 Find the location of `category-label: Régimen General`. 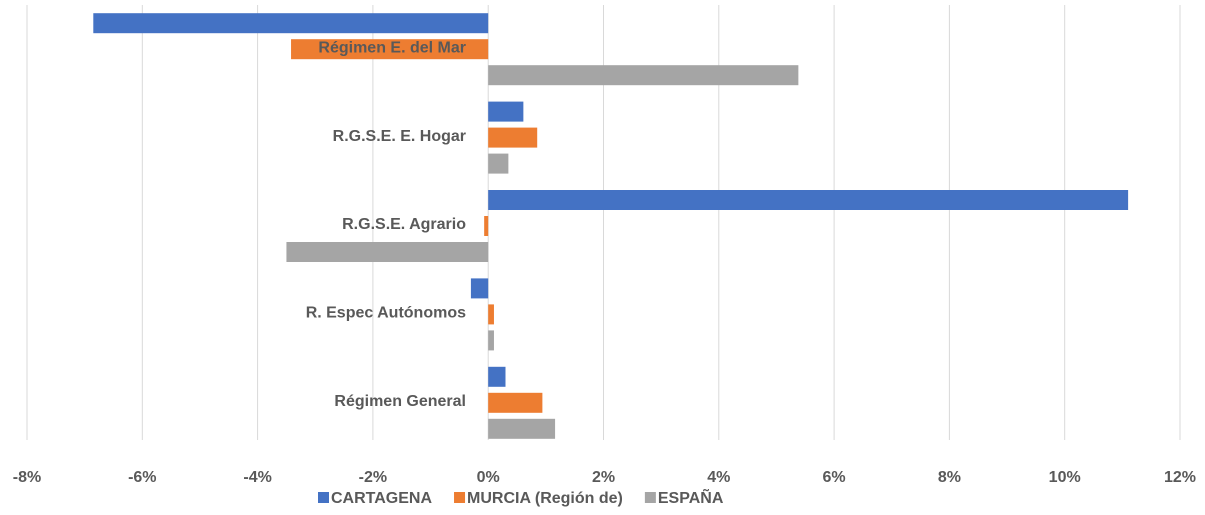

category-label: Régimen General is located at coordinates (400, 401).